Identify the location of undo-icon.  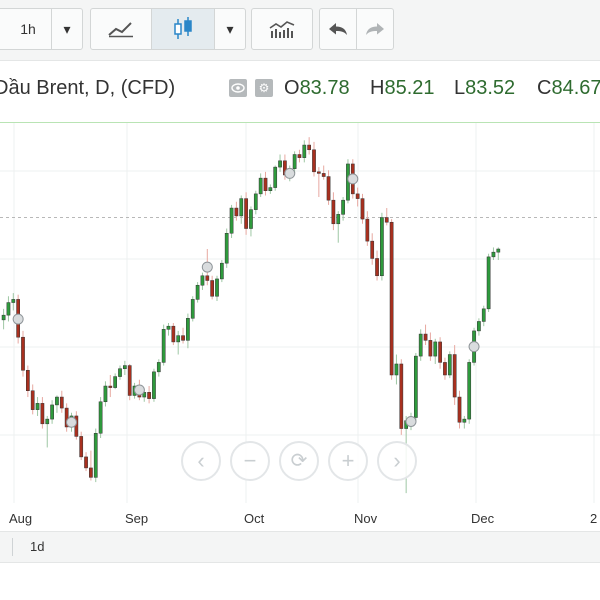
(338, 29).